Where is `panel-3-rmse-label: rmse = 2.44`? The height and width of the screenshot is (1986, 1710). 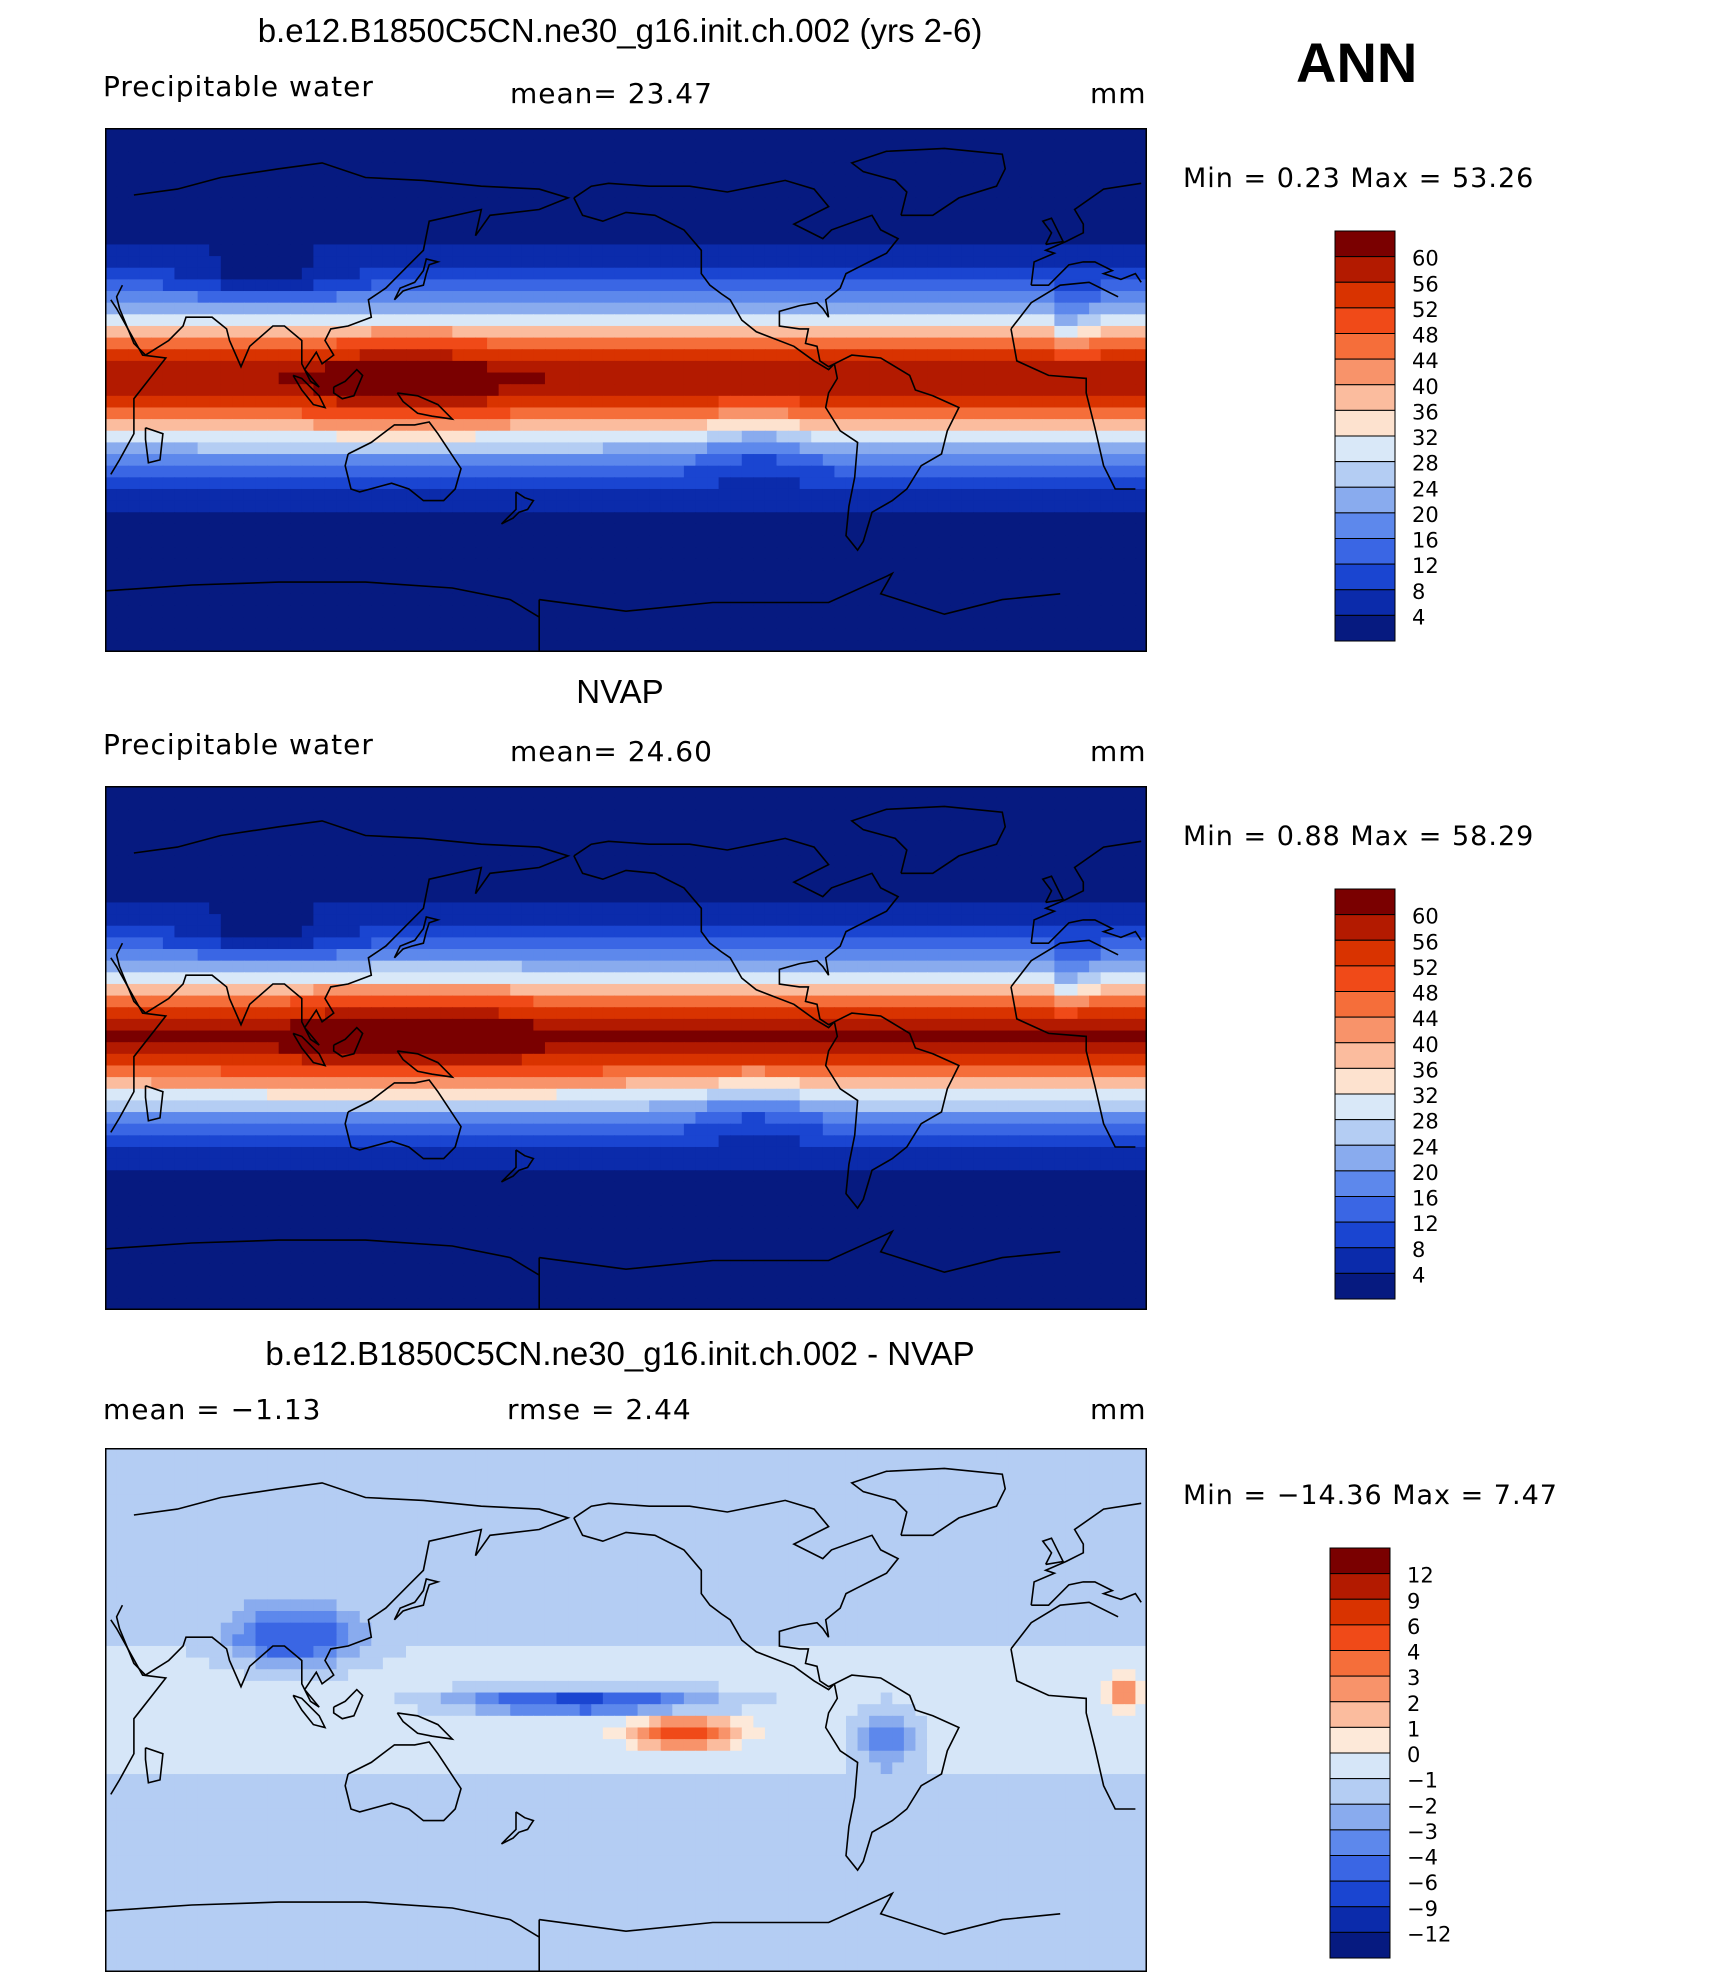 panel-3-rmse-label: rmse = 2.44 is located at coordinates (599, 1409).